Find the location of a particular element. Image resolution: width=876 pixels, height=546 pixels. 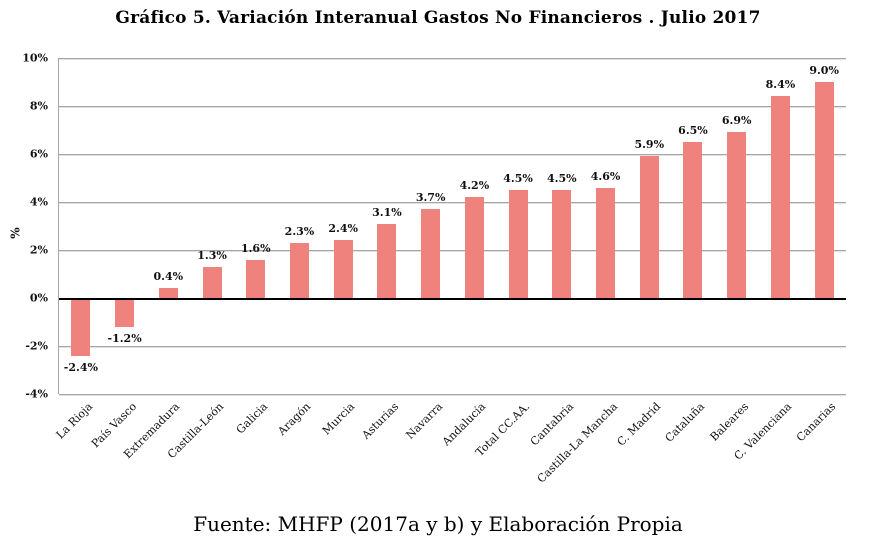

bar-value-label: -1.2% is located at coordinates (124, 338).